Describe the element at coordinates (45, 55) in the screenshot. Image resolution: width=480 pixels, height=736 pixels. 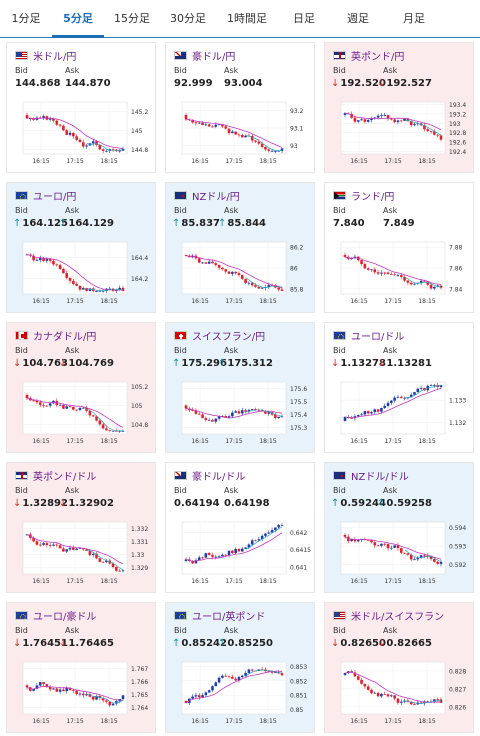
I see `card-title: 米ドル/円` at that location.